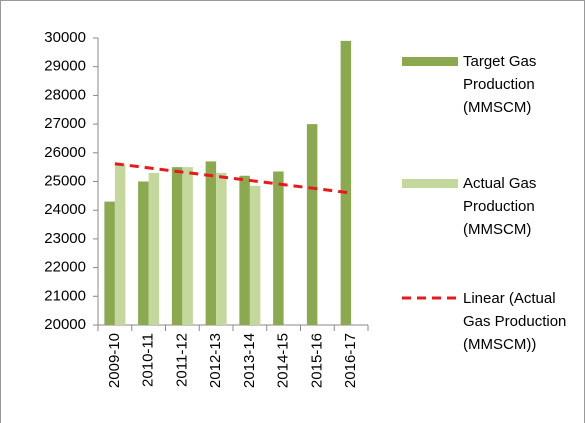 This screenshot has height=423, width=585. Describe the element at coordinates (65, 37) in the screenshot. I see `y-tick-label: 30000` at that location.